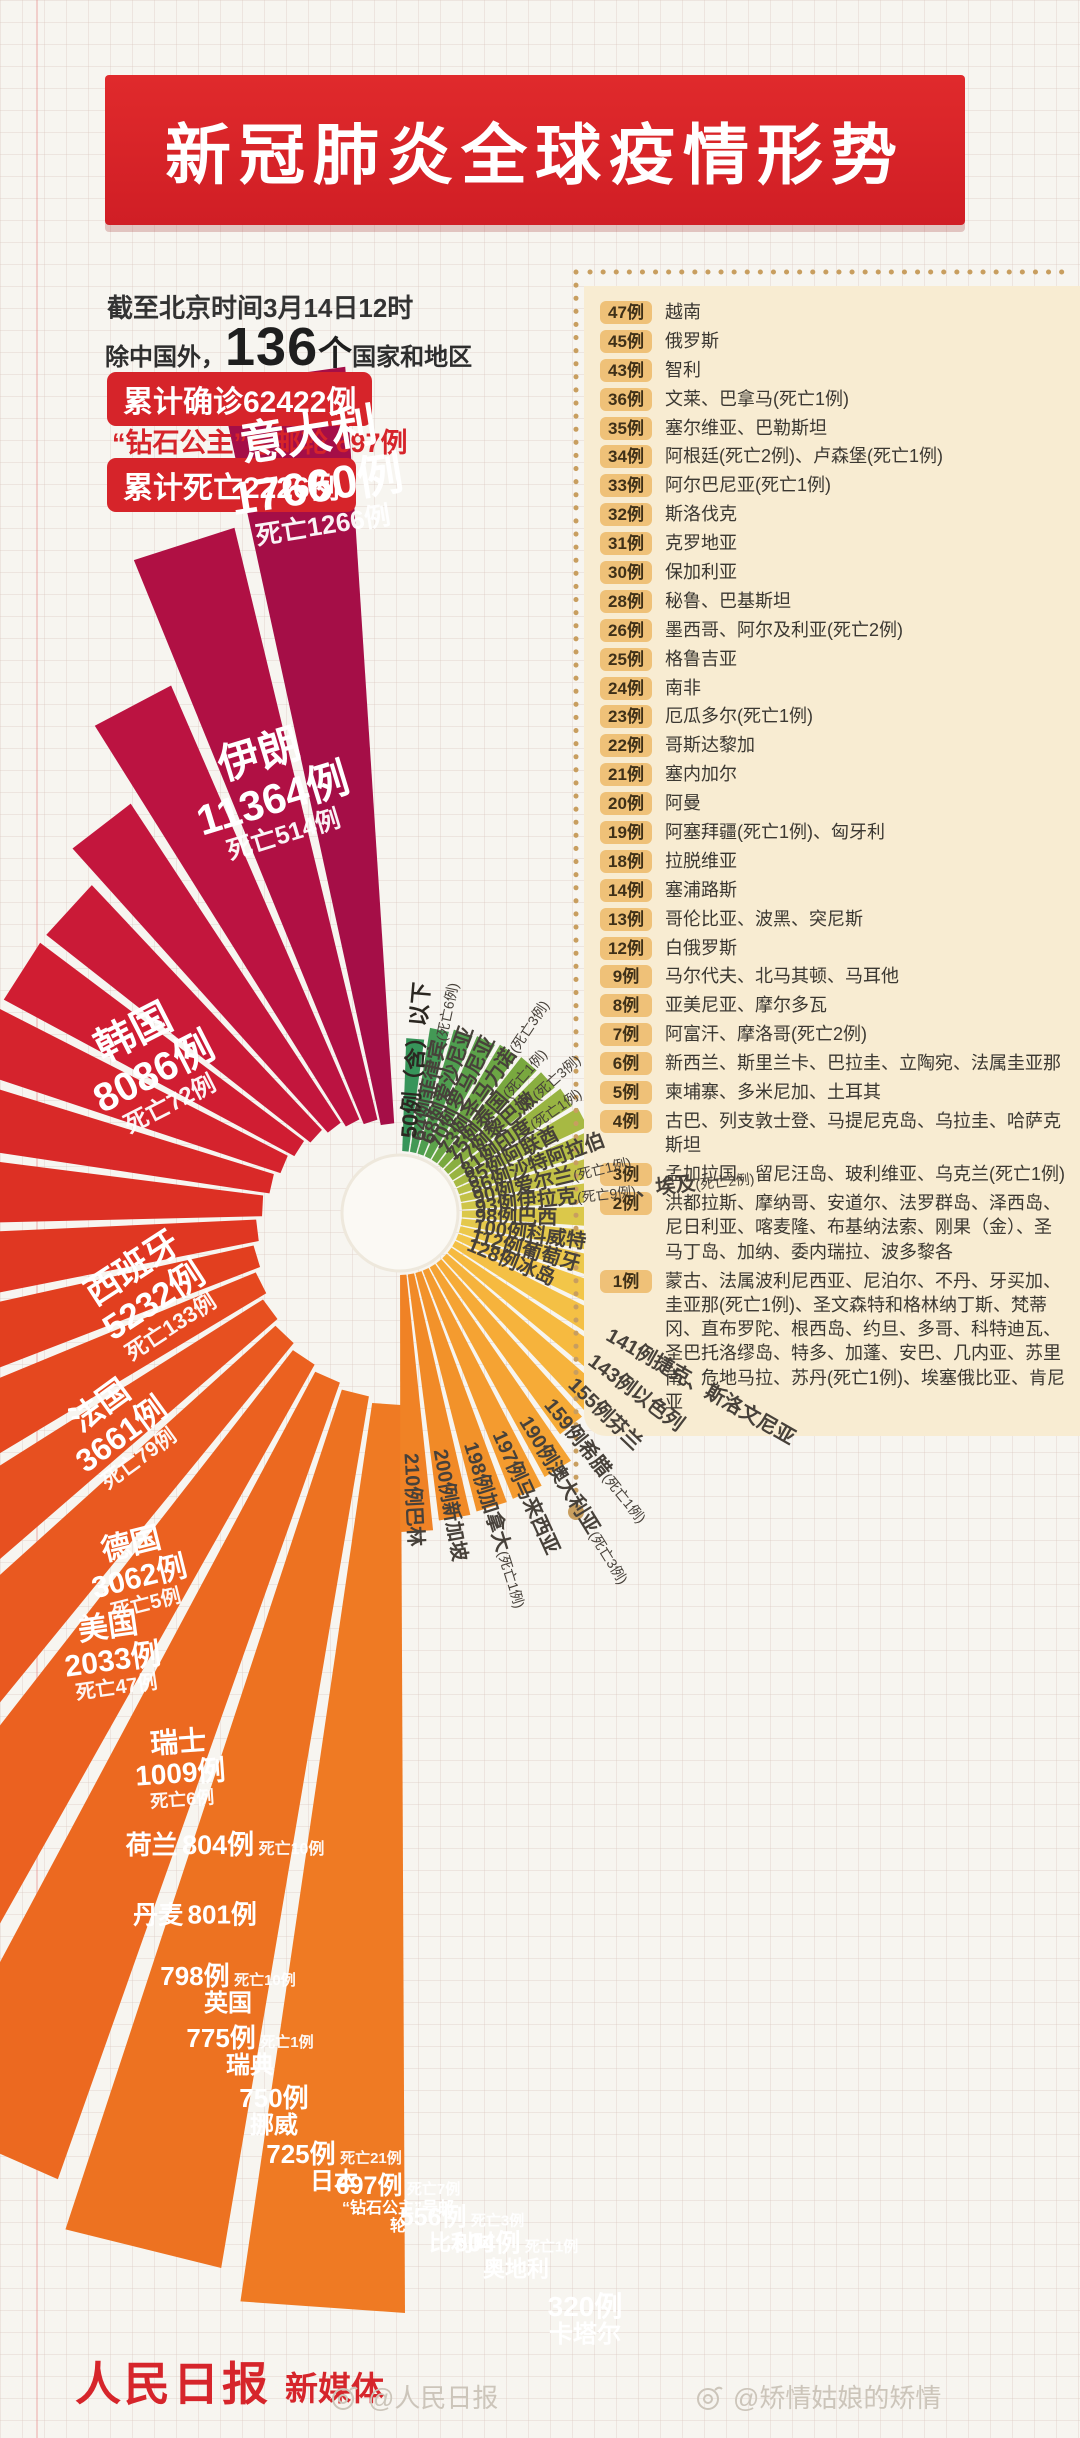 The height and width of the screenshot is (2438, 1080). I want to click on list-row: 9例 马尔代夫、北马其顿、马耳他, so click(840, 976).